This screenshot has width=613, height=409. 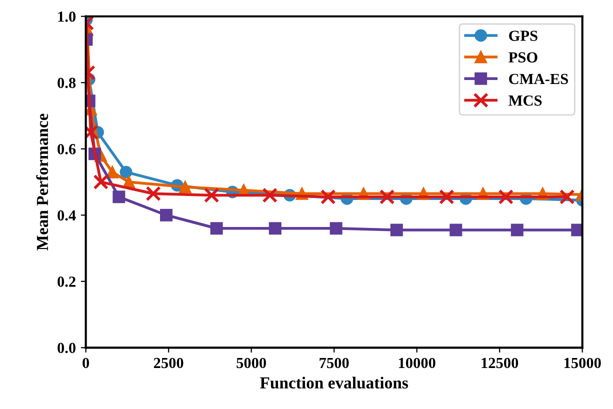 What do you see at coordinates (67, 215) in the screenshot?
I see `y-tick-label: 0.4` at bounding box center [67, 215].